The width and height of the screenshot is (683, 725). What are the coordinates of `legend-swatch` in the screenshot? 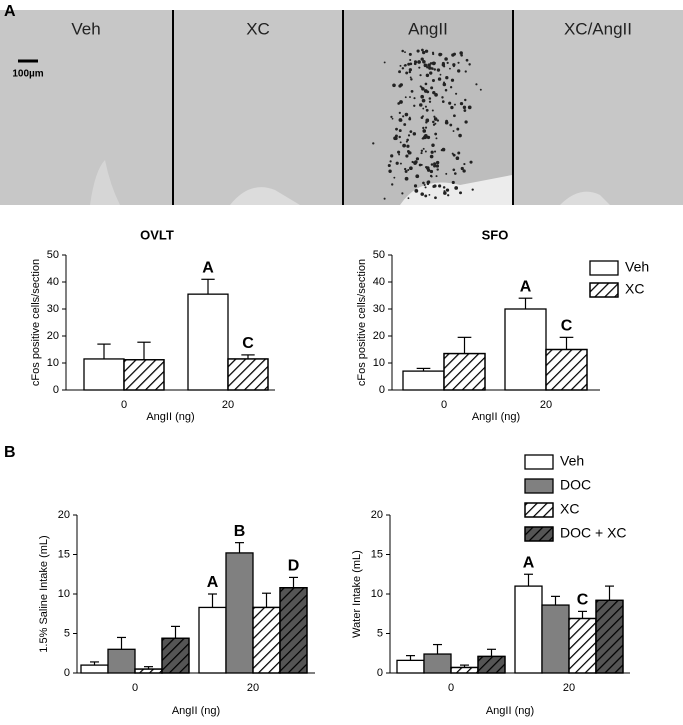 It's located at (539, 486).